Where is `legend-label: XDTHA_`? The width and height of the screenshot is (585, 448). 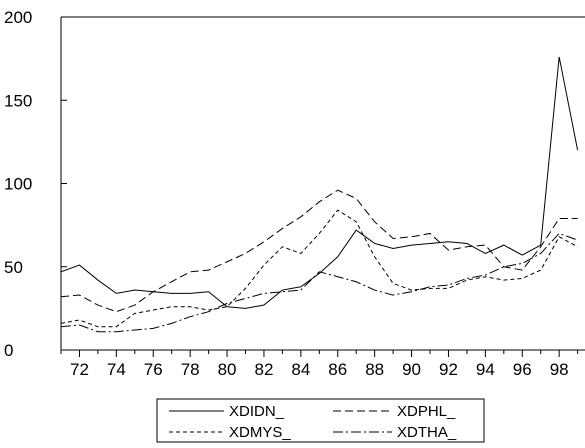
legend-label: XDTHA_ is located at coordinates (427, 432).